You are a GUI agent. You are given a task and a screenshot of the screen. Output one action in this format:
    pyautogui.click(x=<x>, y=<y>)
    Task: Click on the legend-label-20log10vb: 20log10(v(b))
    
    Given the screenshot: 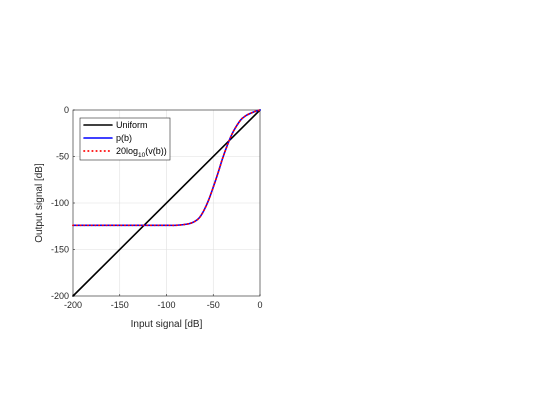 What is the action you would take?
    pyautogui.click(x=141, y=152)
    